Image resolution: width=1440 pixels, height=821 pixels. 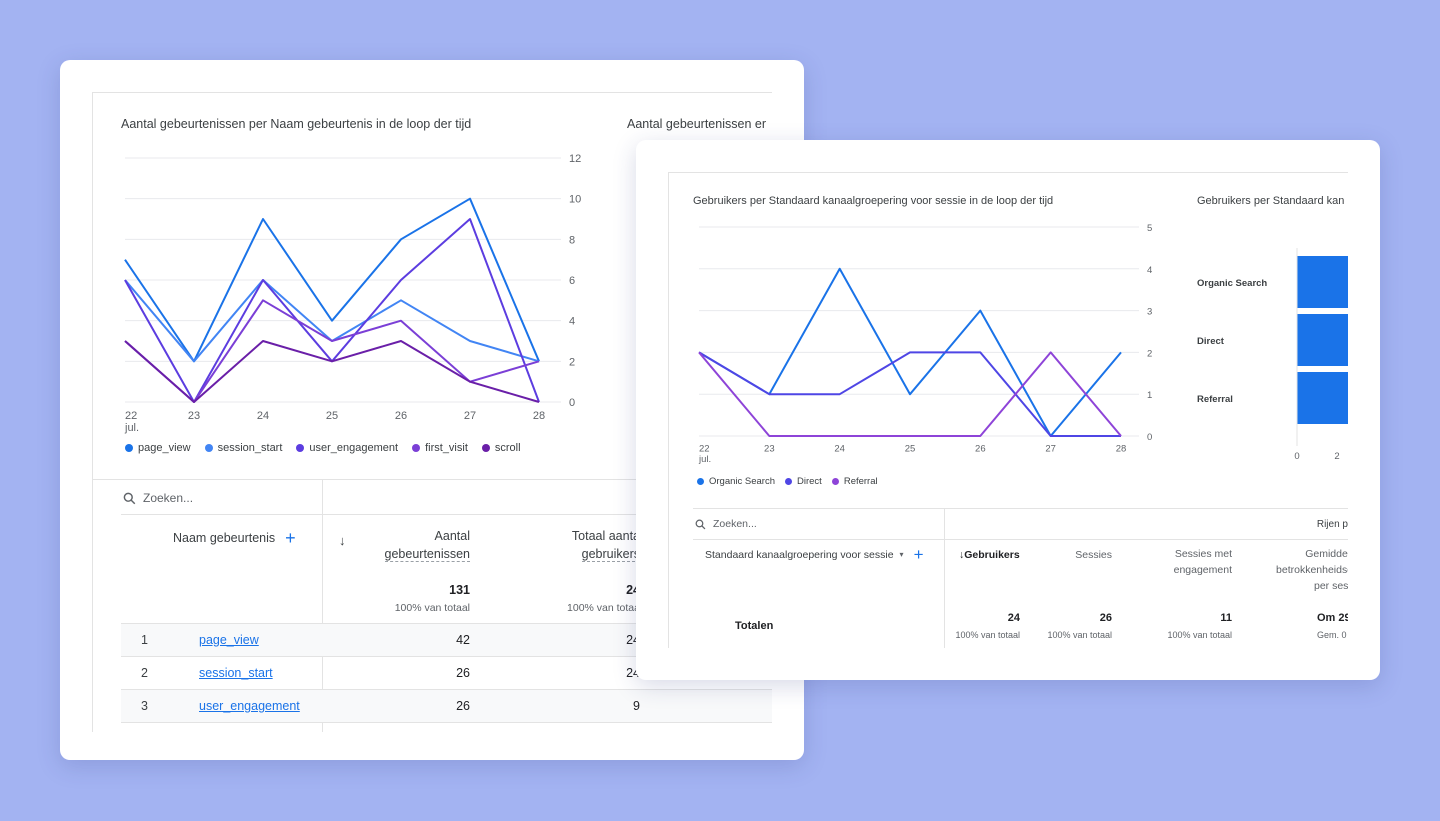 I want to click on total-event-count-share: 100% van totaal, so click(x=432, y=608).